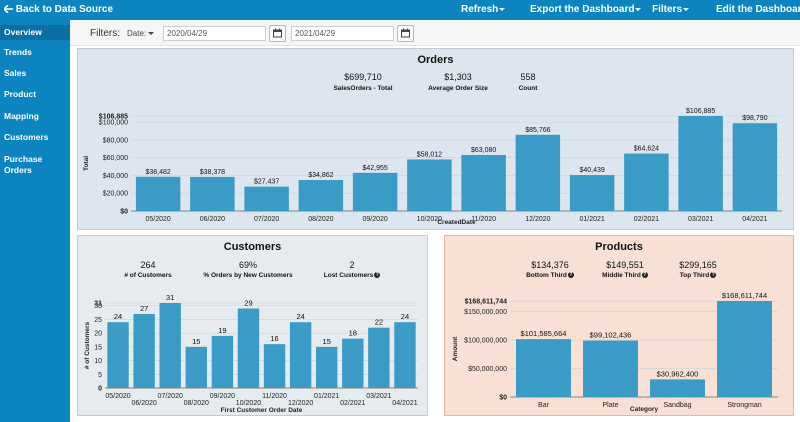 The height and width of the screenshot is (422, 800). What do you see at coordinates (266, 219) in the screenshot?
I see `x-tick-label: 07/2020` at bounding box center [266, 219].